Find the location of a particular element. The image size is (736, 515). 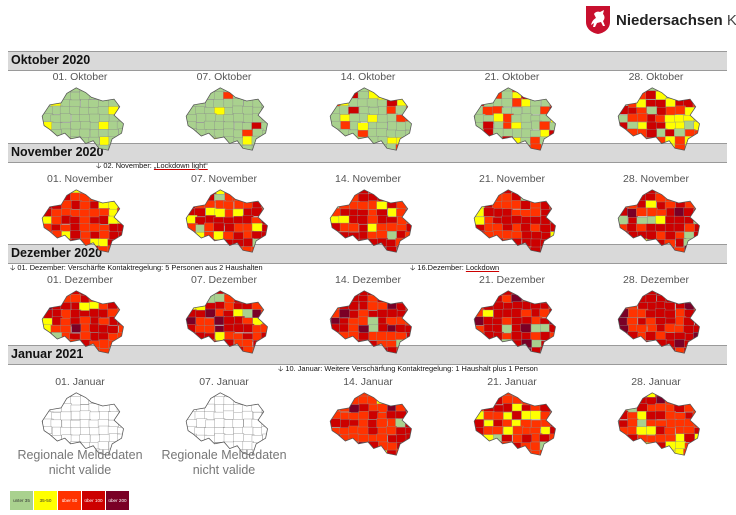

district-incidence-map is located at coordinates (517, 120).